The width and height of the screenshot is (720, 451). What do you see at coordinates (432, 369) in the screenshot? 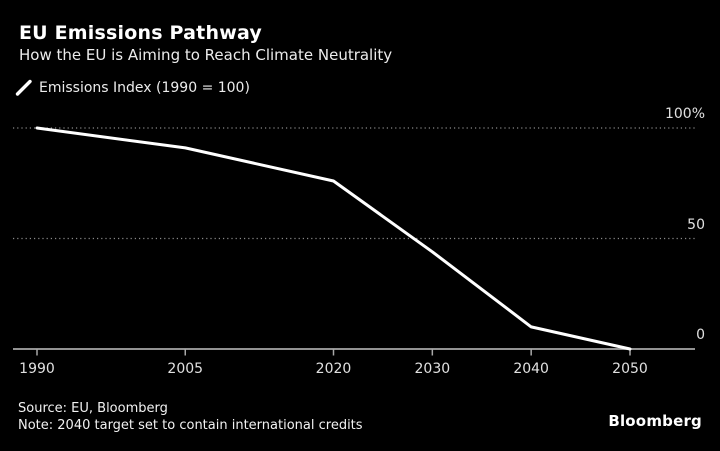
I see `x-axis-label-2030: 2030` at bounding box center [432, 369].